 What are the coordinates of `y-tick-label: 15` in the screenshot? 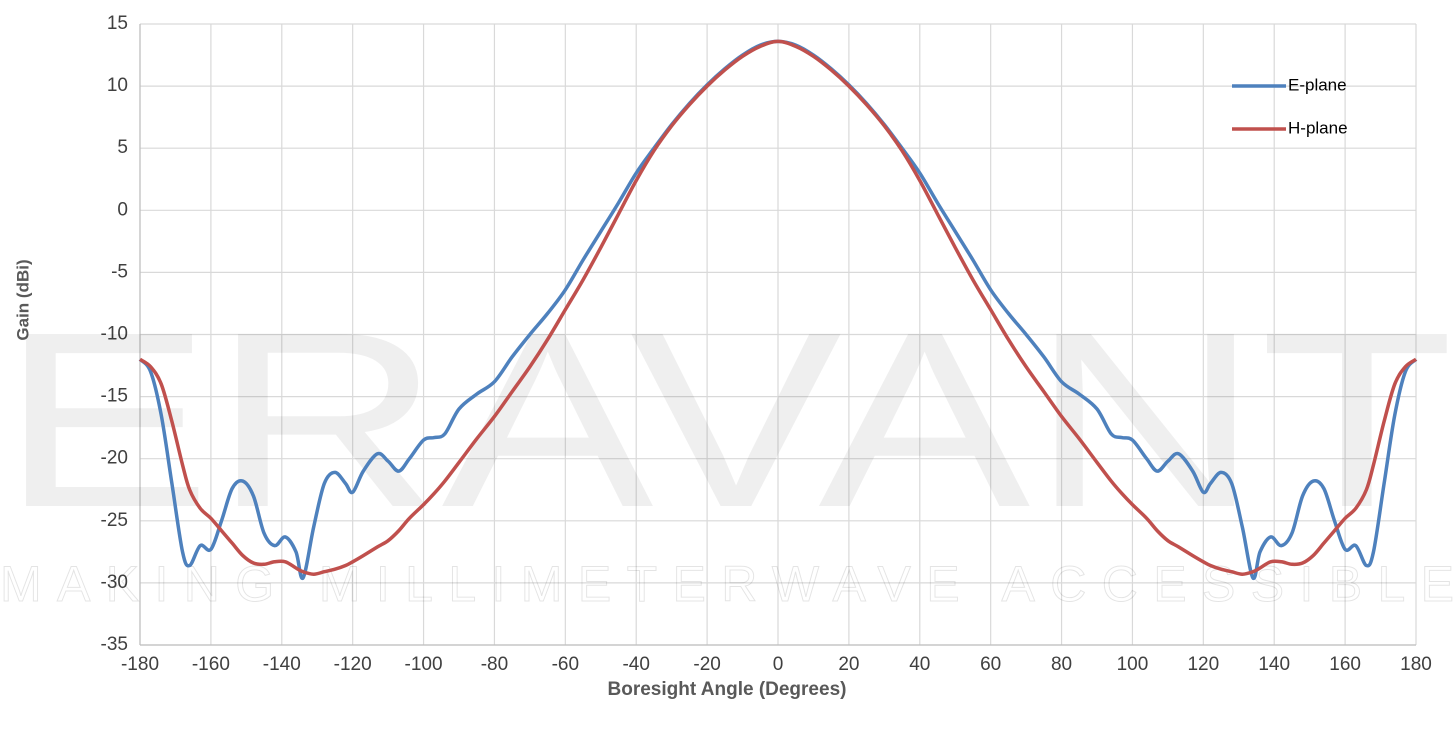 It's located at (117, 23).